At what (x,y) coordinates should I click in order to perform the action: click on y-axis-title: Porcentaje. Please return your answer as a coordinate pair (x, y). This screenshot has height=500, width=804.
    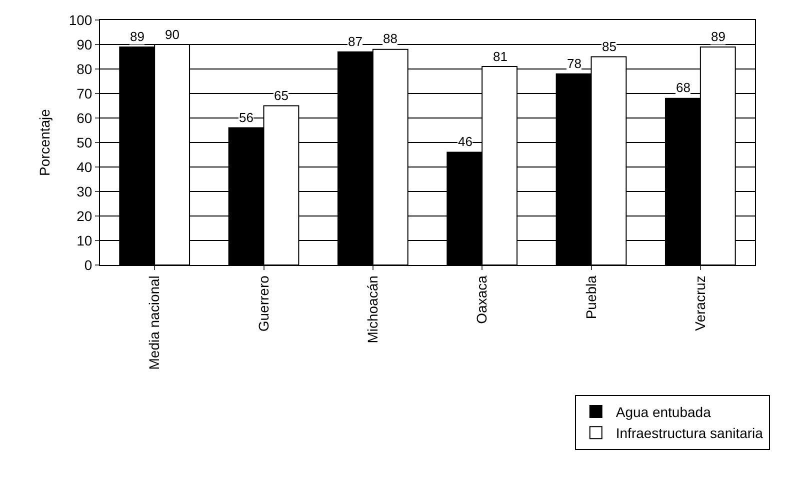
    Looking at the image, I should click on (44, 142).